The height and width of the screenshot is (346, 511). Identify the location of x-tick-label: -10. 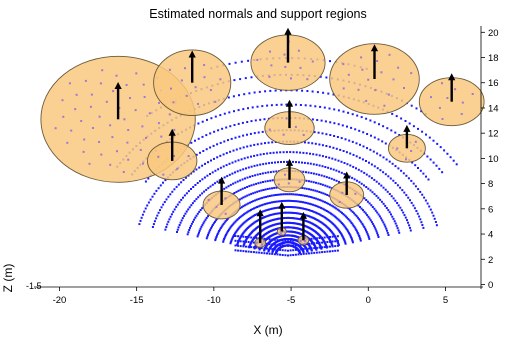
(214, 300).